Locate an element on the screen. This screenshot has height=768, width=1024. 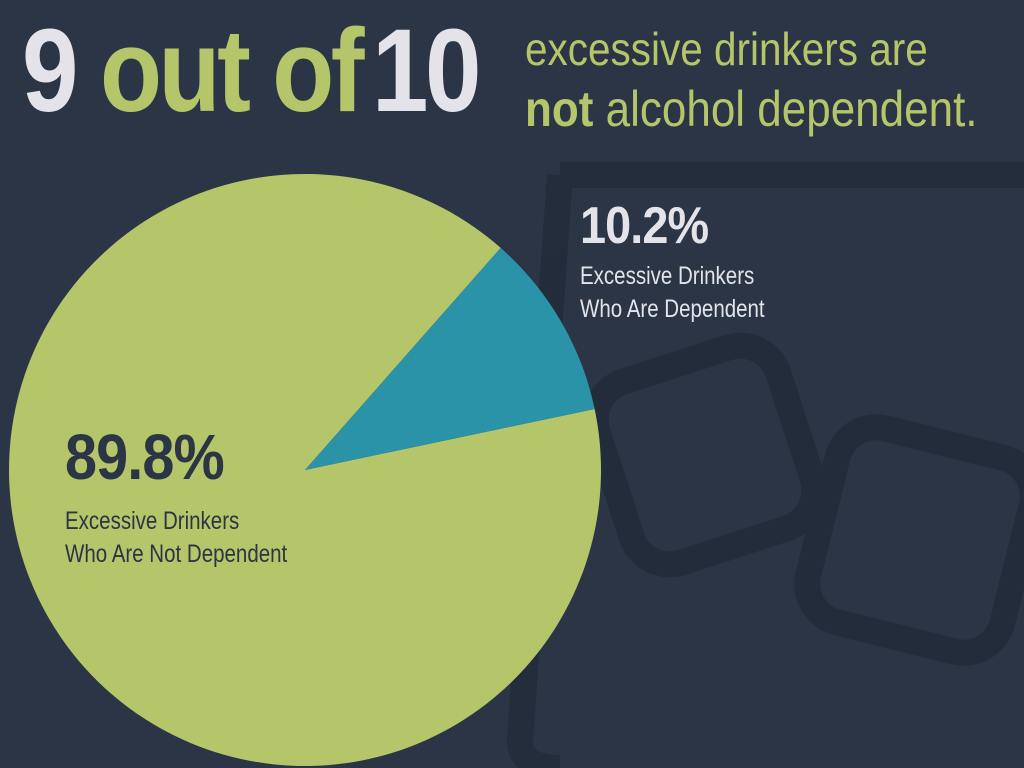
title-text: alcohol dependent. is located at coordinates (791, 109).